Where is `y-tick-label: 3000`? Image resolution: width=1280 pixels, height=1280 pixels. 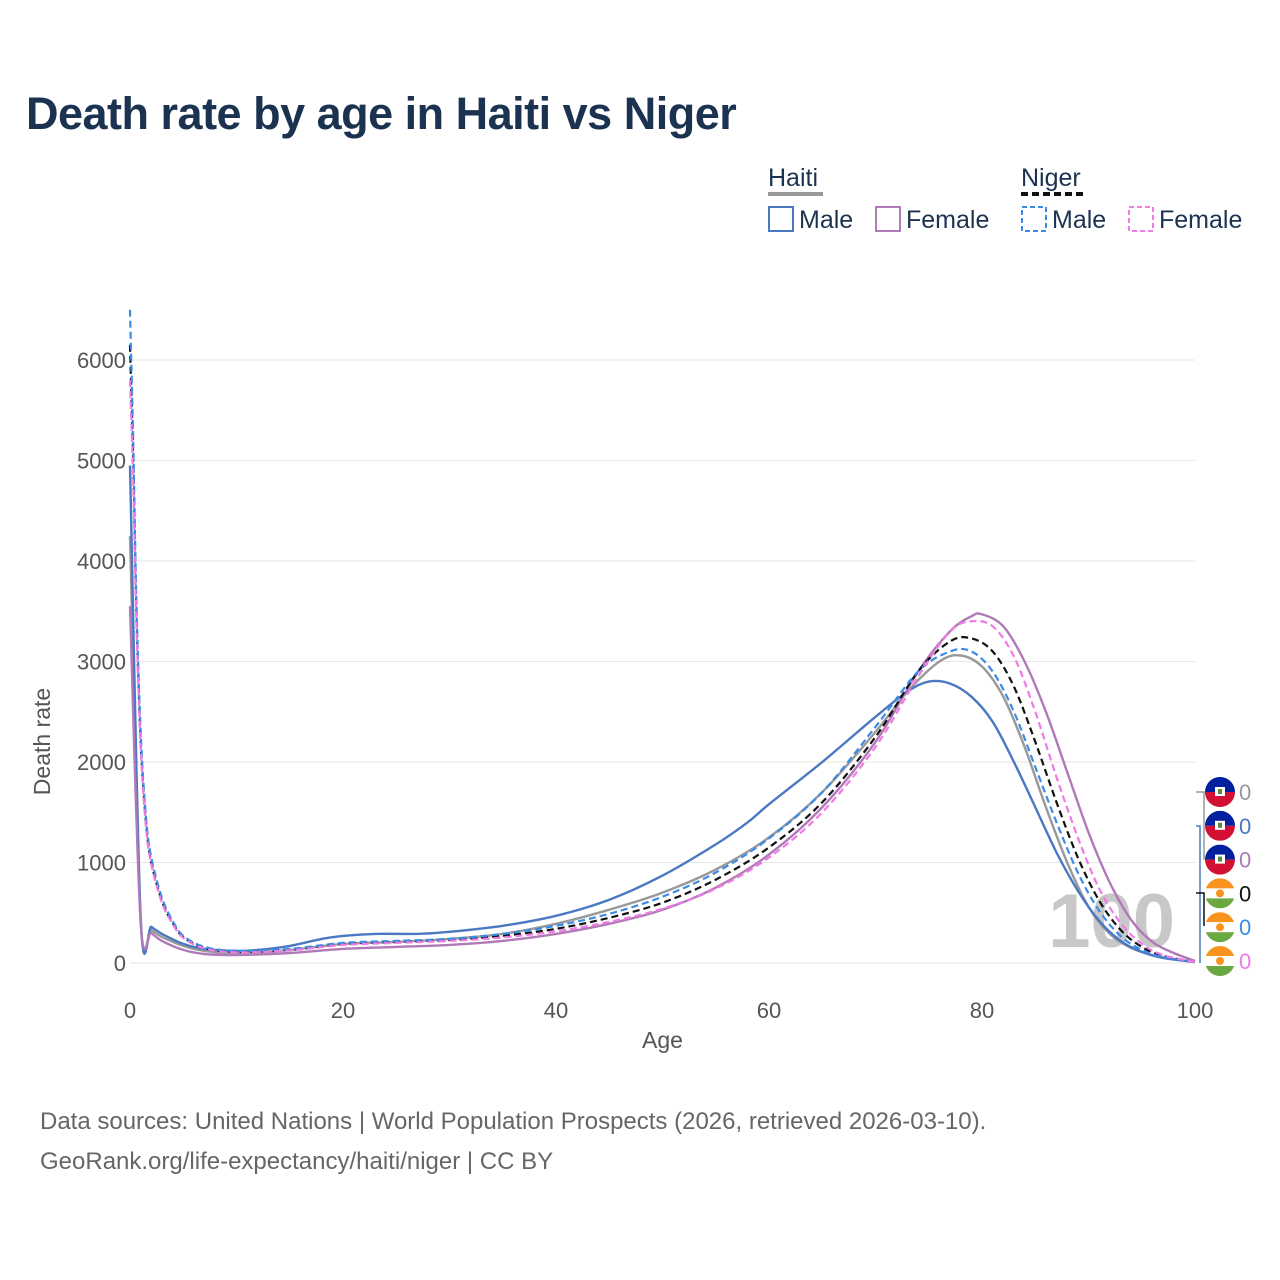
y-tick-label: 3000 is located at coordinates (101, 662).